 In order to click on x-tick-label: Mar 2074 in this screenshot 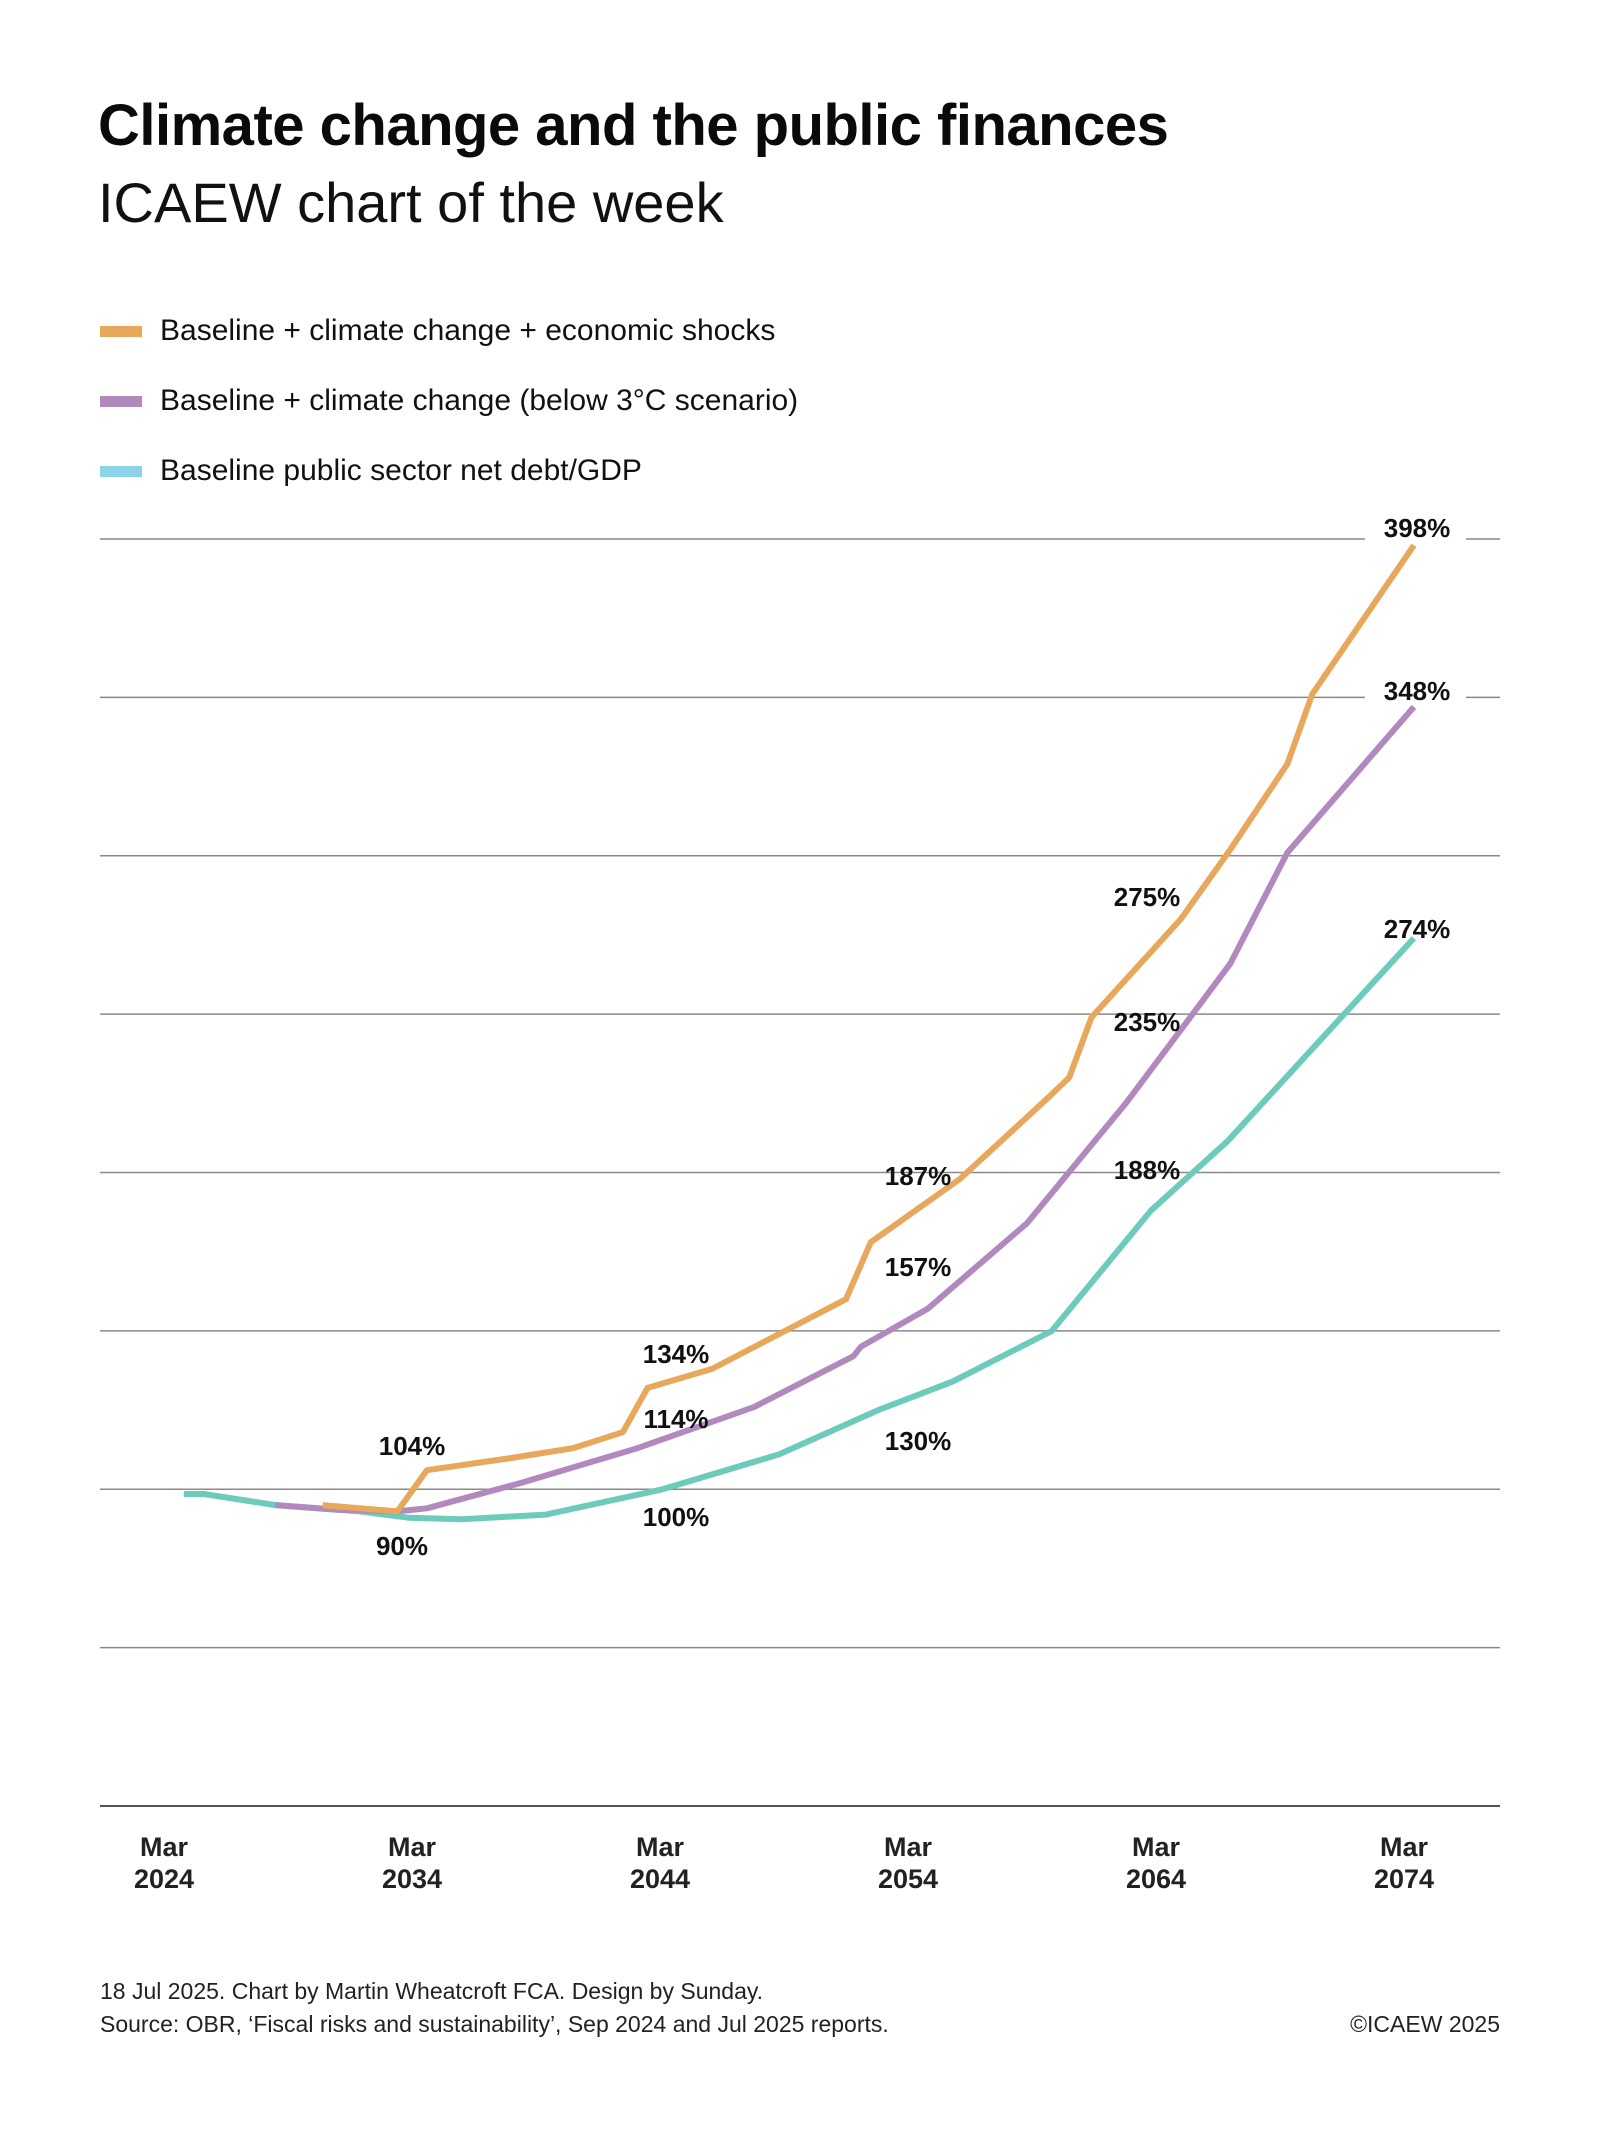, I will do `click(1404, 1863)`.